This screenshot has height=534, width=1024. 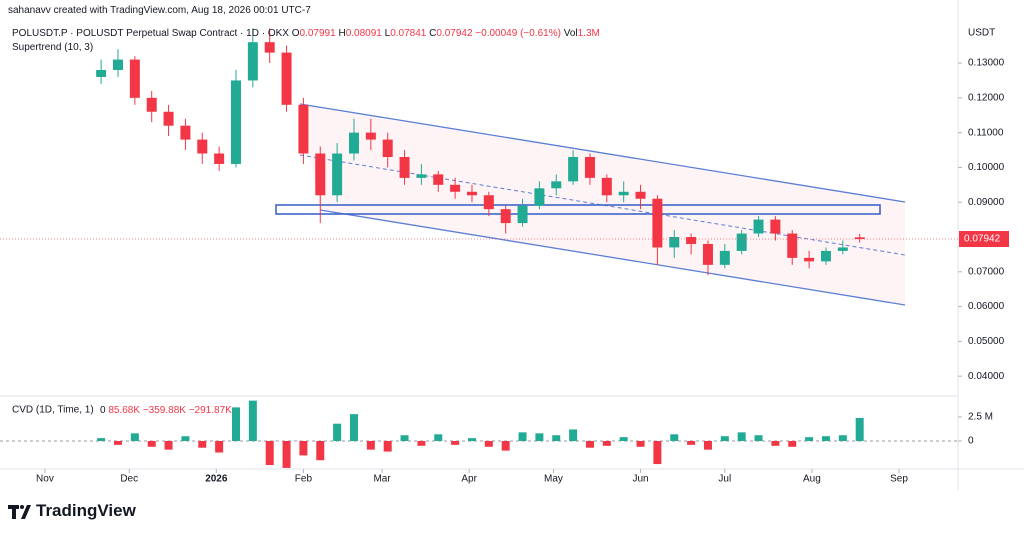 What do you see at coordinates (382, 479) in the screenshot?
I see `x-tick-label: Mar` at bounding box center [382, 479].